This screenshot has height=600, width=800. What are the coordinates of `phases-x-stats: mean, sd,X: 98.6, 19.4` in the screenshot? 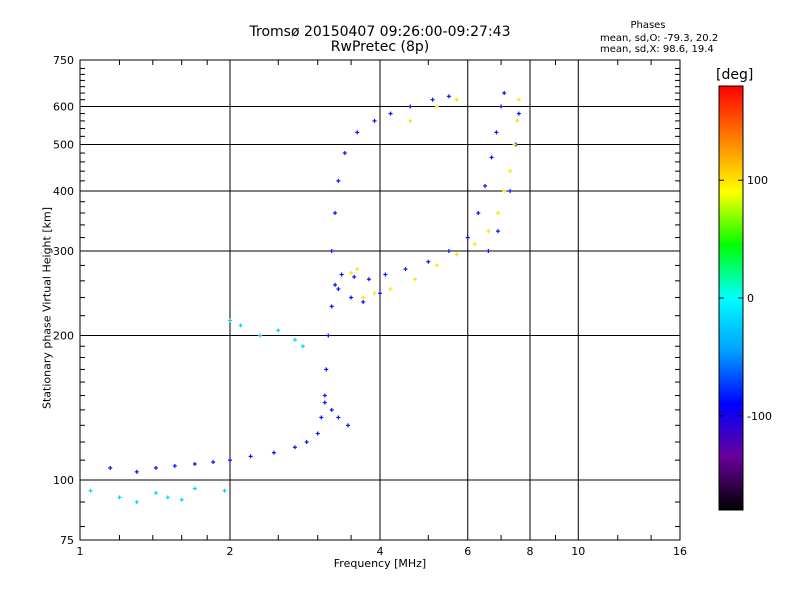 It's located at (657, 49).